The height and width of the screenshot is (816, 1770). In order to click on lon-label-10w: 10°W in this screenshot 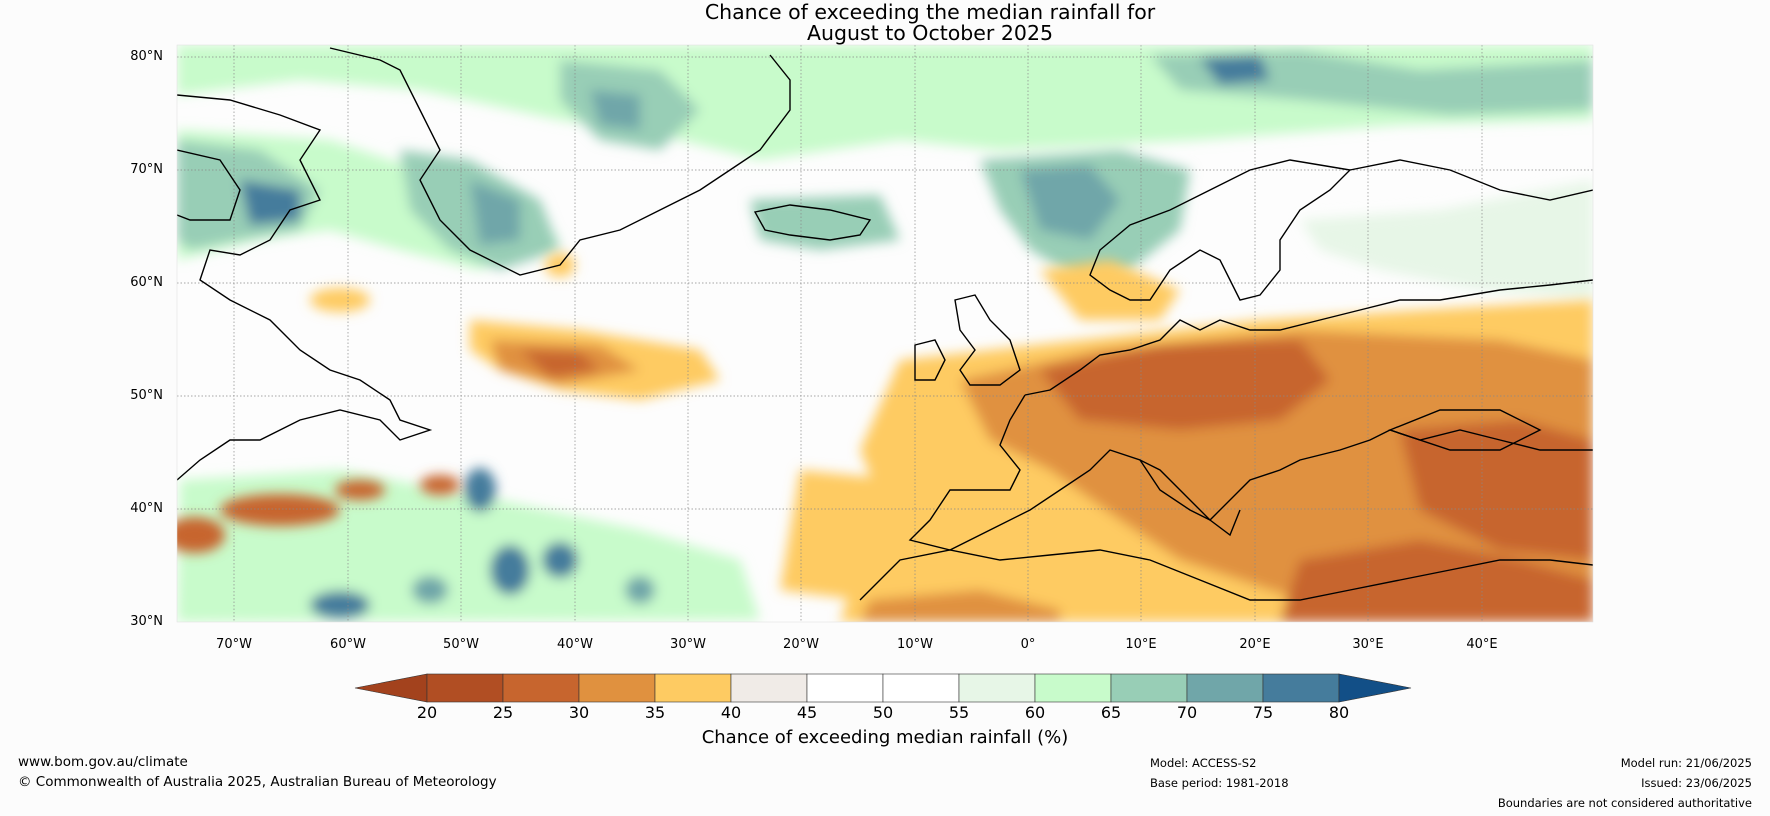, I will do `click(915, 644)`.